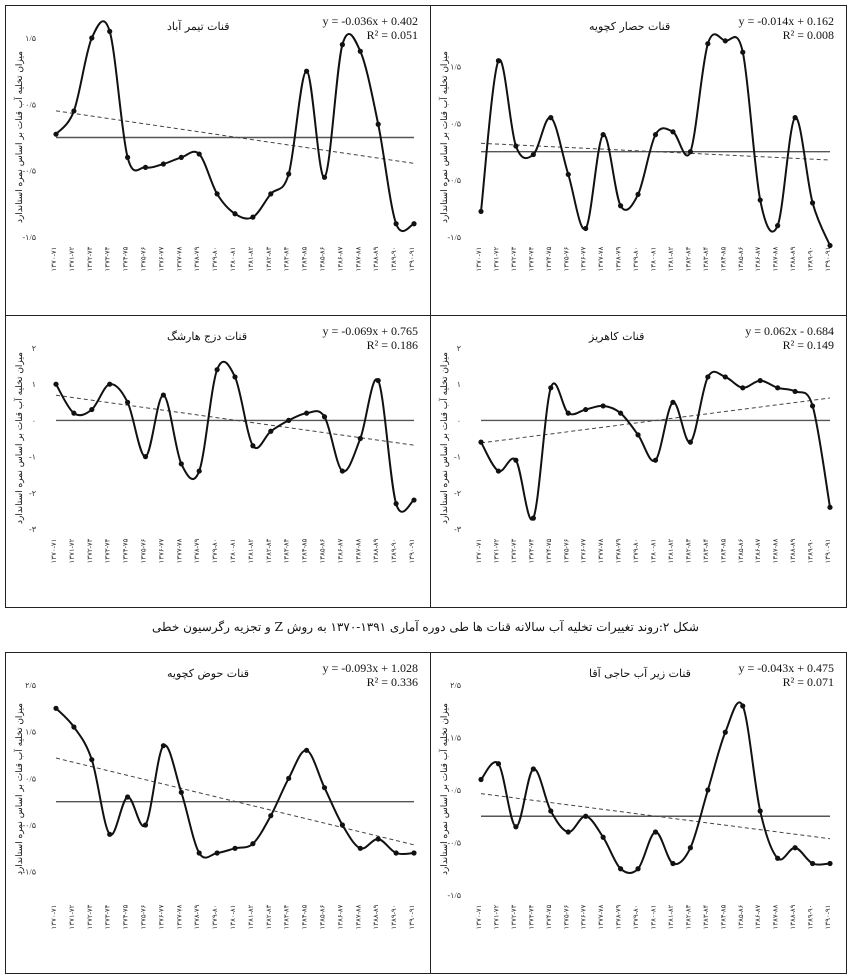 The height and width of the screenshot is (979, 851). What do you see at coordinates (323, 916) in the screenshot?
I see `x-tick-label: ۱۳۸۵-۸۶` at bounding box center [323, 916].